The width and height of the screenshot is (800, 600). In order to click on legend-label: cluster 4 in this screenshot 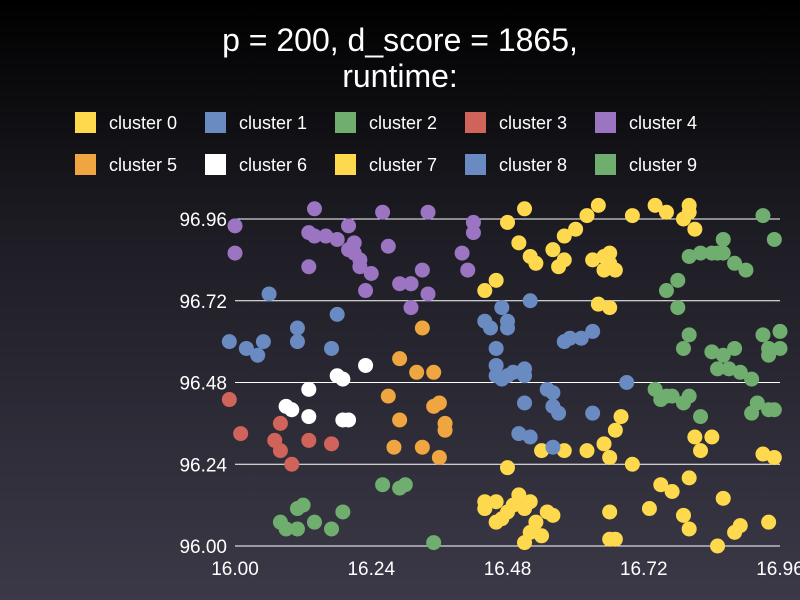, I will do `click(663, 123)`.